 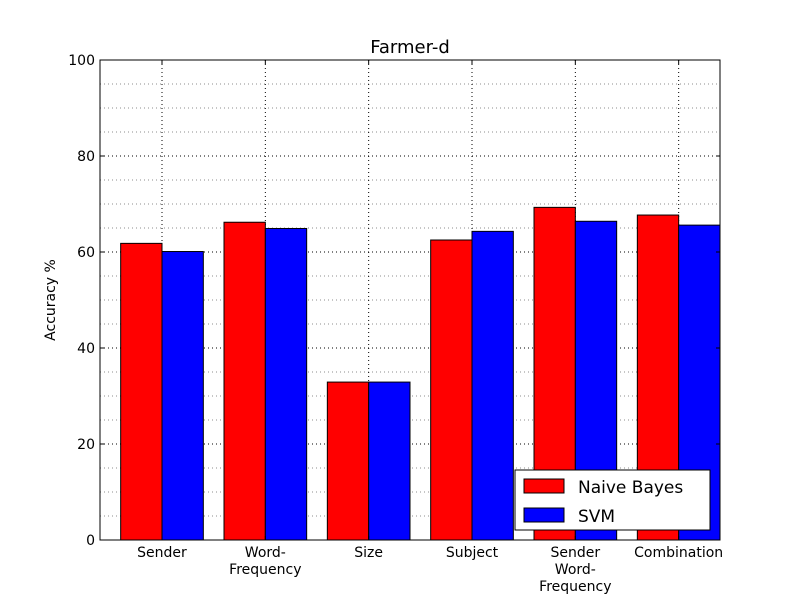 I want to click on x-tick-label: Sender, so click(x=162, y=553).